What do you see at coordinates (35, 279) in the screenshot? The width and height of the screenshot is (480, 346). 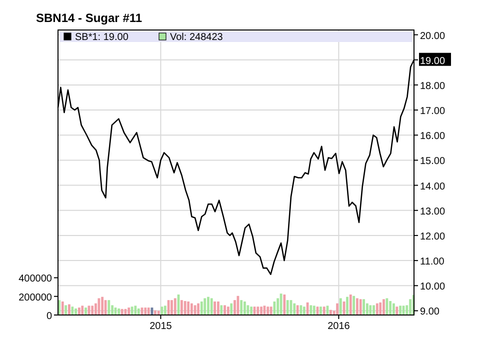 I see `y2-tick-label: 400000` at bounding box center [35, 279].